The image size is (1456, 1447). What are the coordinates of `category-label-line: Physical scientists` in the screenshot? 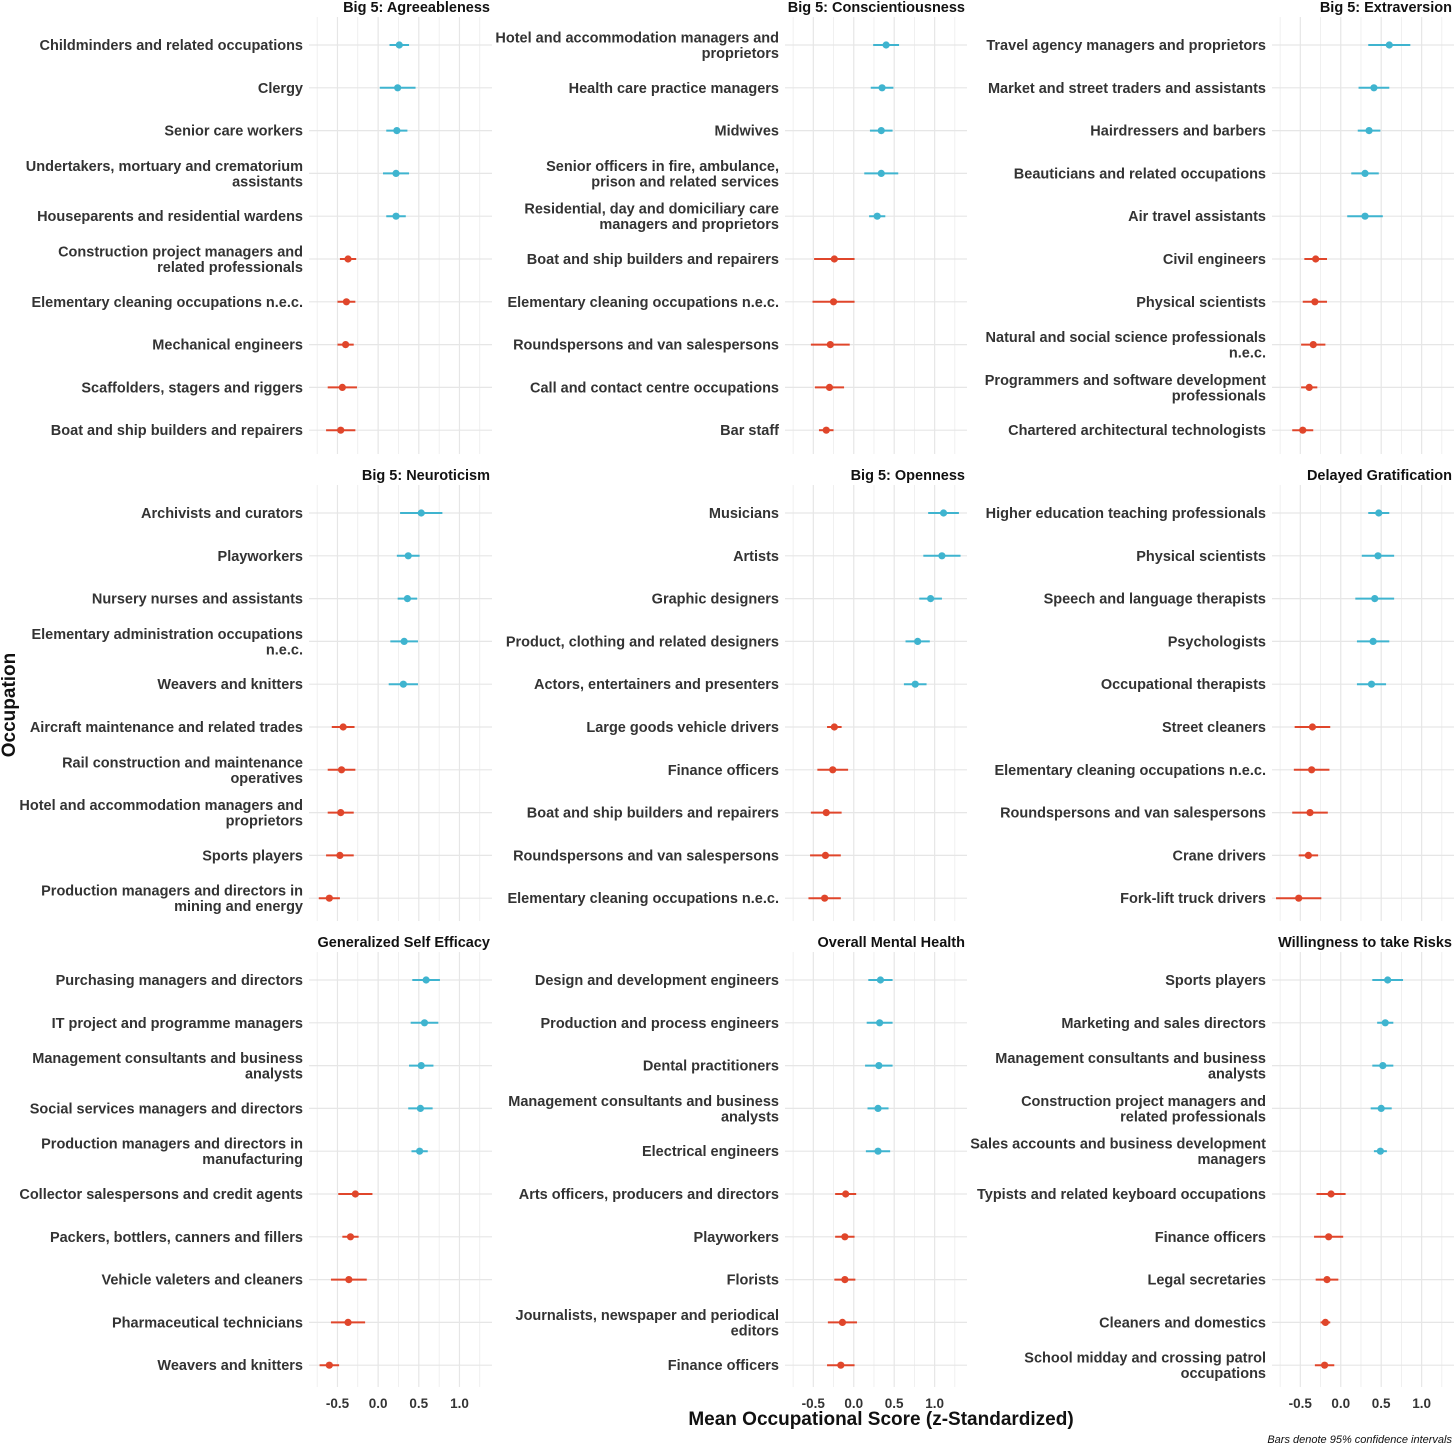 It's located at (1201, 303).